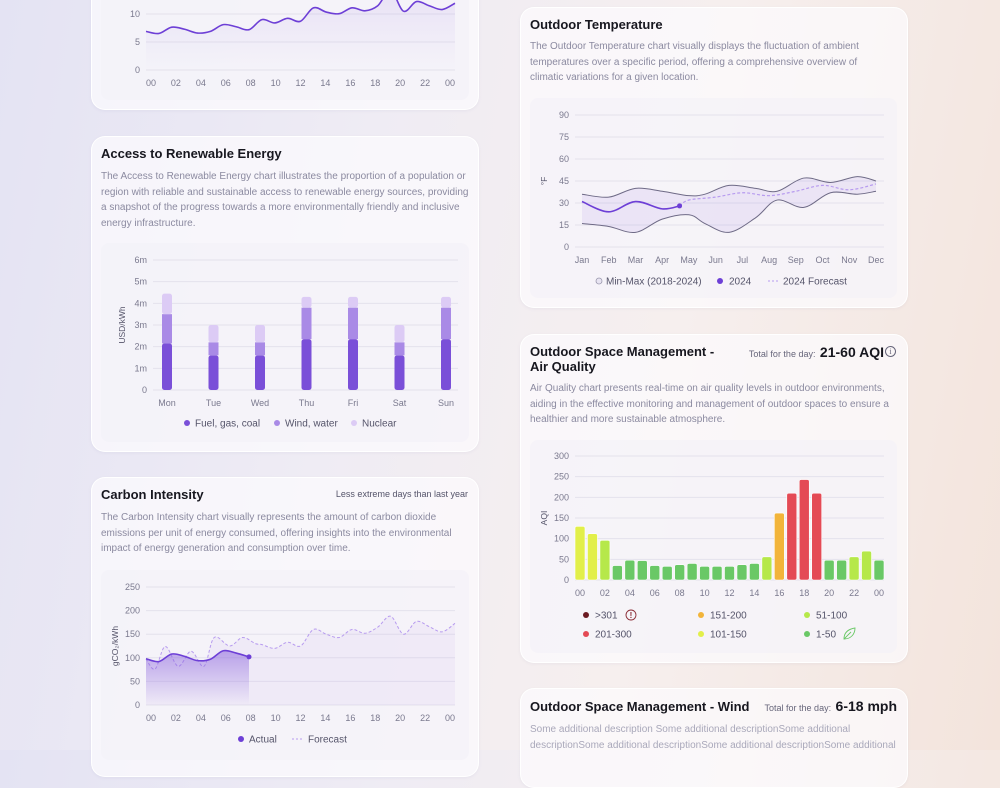 The height and width of the screenshot is (788, 1000). What do you see at coordinates (729, 187) in the screenshot?
I see `max-line` at bounding box center [729, 187].